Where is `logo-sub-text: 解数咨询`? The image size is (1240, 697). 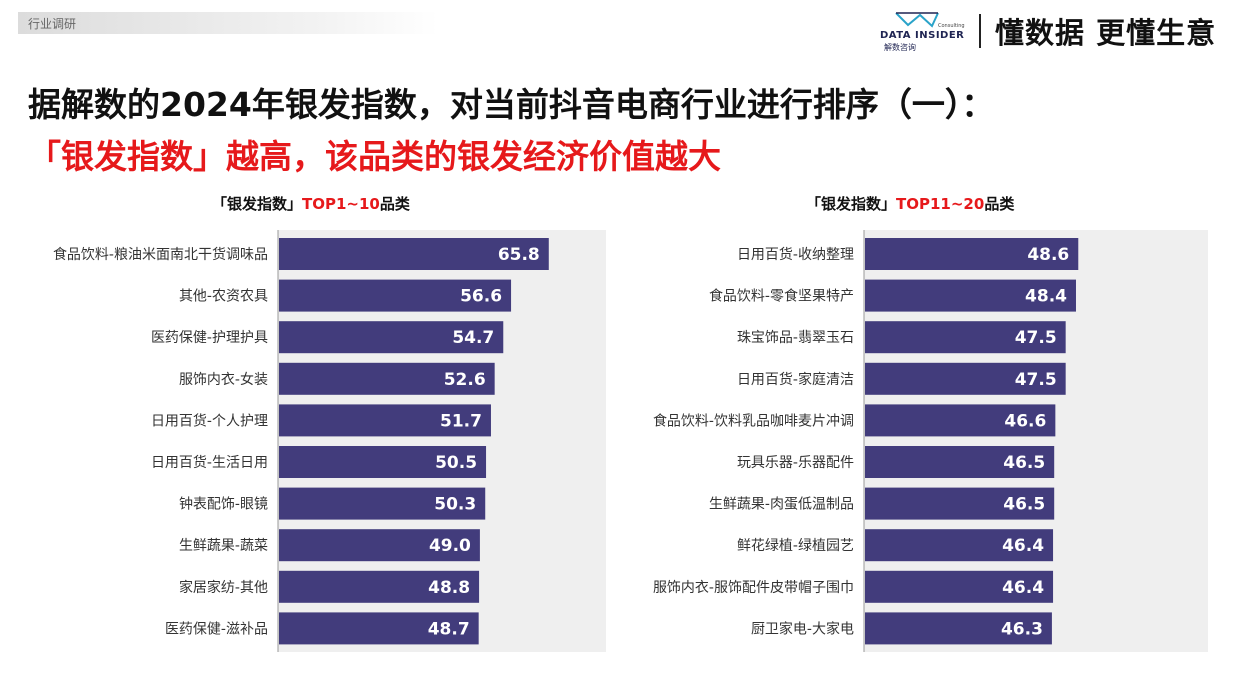
logo-sub-text: 解数咨询 is located at coordinates (900, 47).